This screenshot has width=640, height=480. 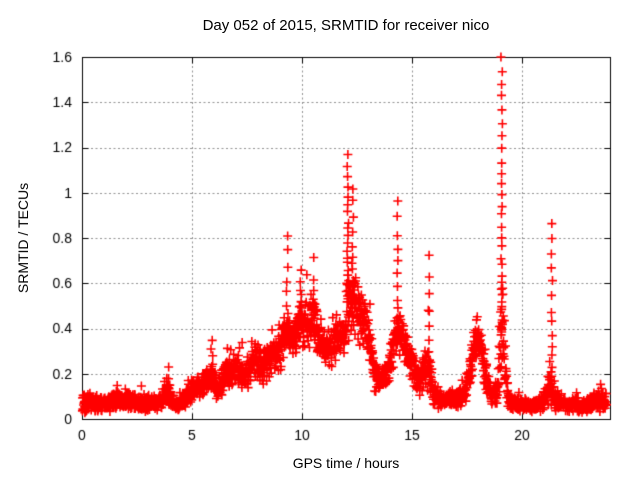 I want to click on x-axis-label: GPS time / hours, so click(x=346, y=463).